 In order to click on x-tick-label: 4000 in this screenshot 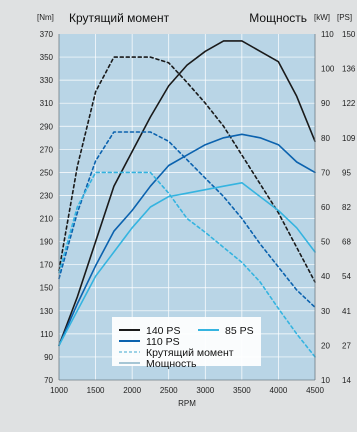, I will do `click(279, 390)`.